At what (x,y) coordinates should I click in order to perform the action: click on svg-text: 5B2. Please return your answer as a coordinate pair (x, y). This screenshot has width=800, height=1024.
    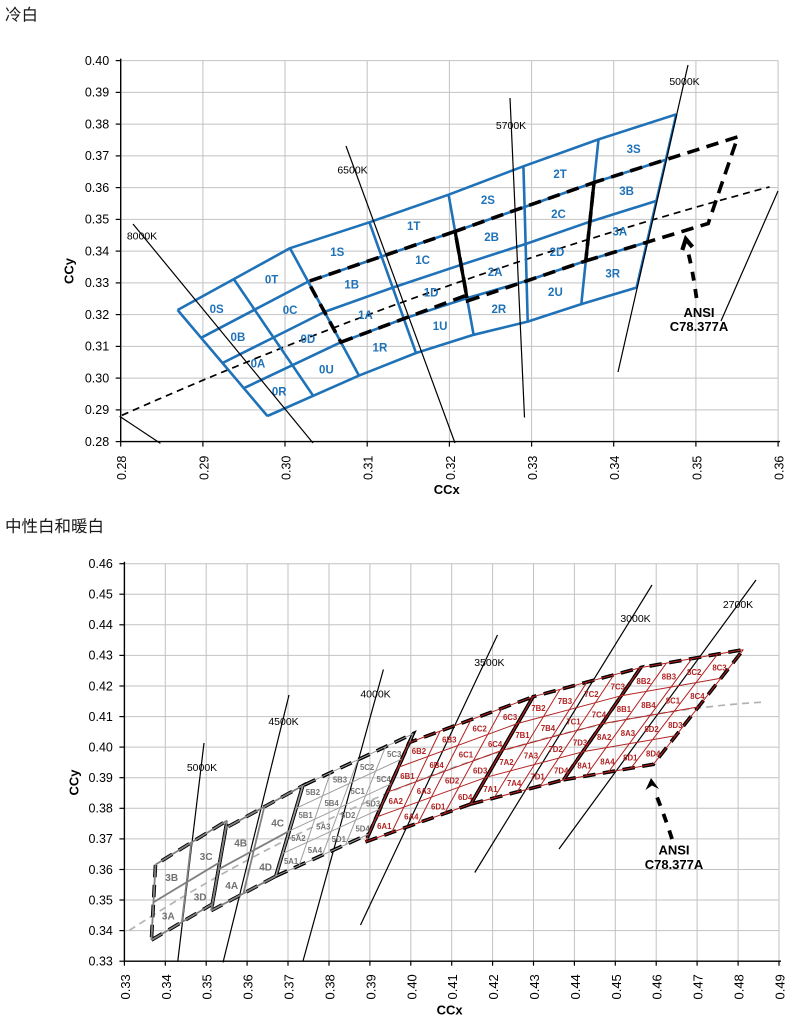
    Looking at the image, I should click on (313, 792).